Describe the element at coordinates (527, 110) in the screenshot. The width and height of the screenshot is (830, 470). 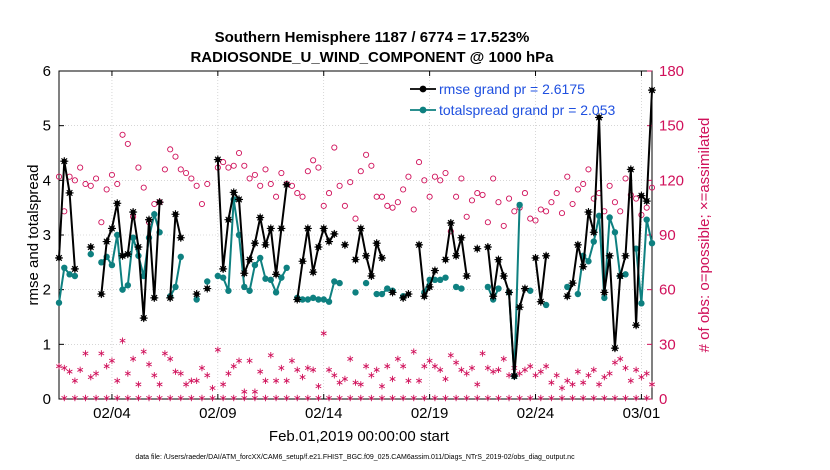
I see `legend-spread-label: totalspread grand pr = 2.053` at that location.